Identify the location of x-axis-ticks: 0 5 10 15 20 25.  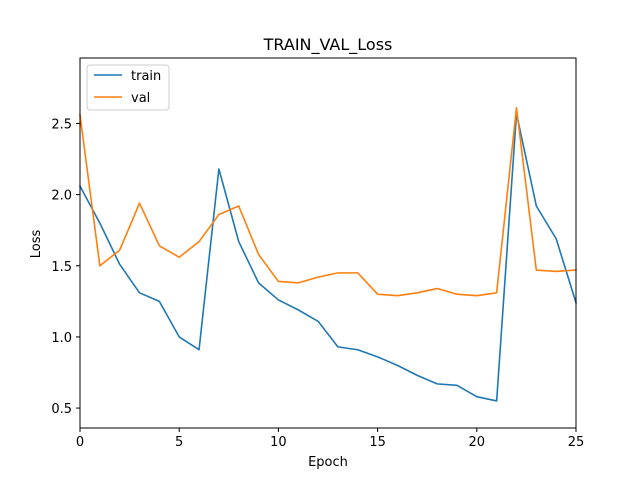
(330, 439).